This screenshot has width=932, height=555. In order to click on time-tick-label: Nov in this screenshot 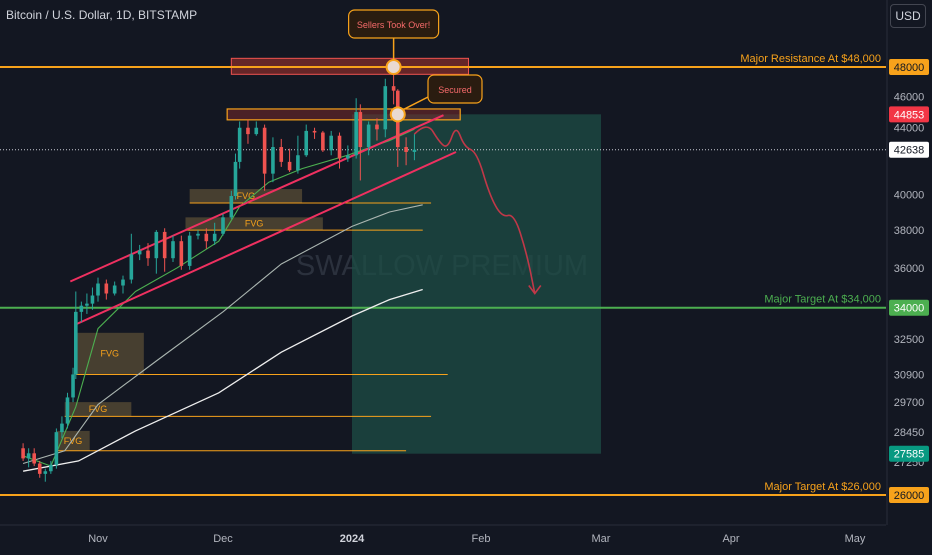, I will do `click(98, 539)`.